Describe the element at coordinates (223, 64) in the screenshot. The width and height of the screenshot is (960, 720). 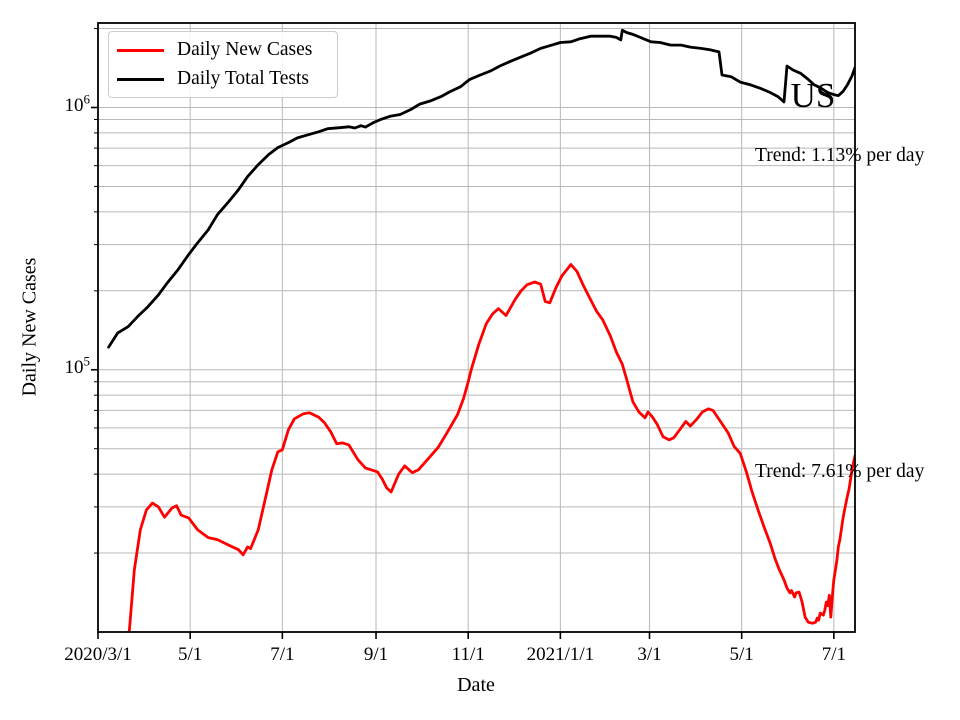
I see `legend: Daily New Cases Daily Total Tests` at that location.